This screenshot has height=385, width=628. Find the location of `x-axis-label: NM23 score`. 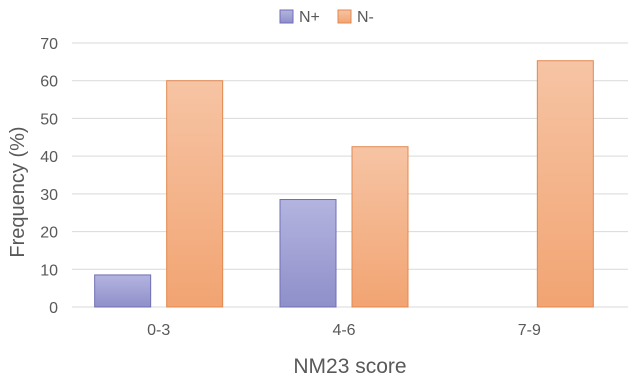

x-axis-label: NM23 score is located at coordinates (349, 366).